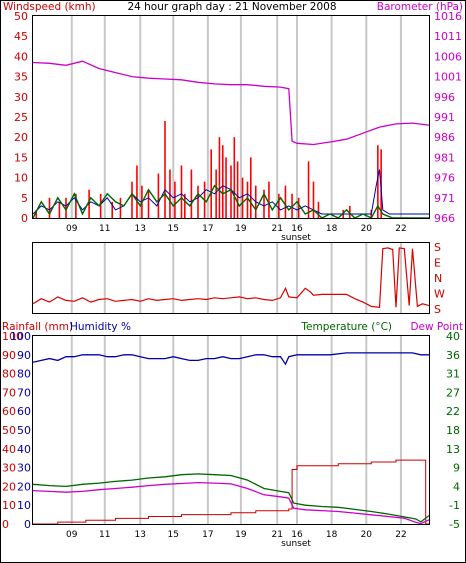 The image size is (466, 563). I want to click on chart-title: 24 hour graph day : 21 November 2008, so click(231, 7).